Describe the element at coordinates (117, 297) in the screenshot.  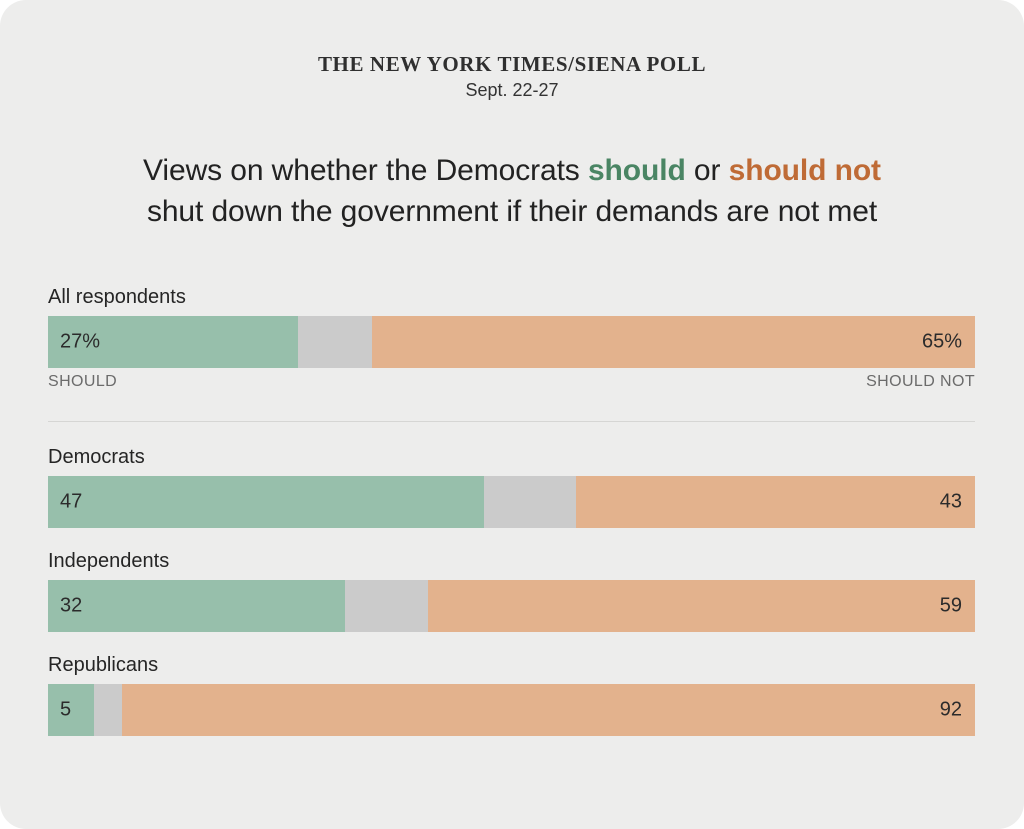
I see `bar-group-label: All respondents` at that location.